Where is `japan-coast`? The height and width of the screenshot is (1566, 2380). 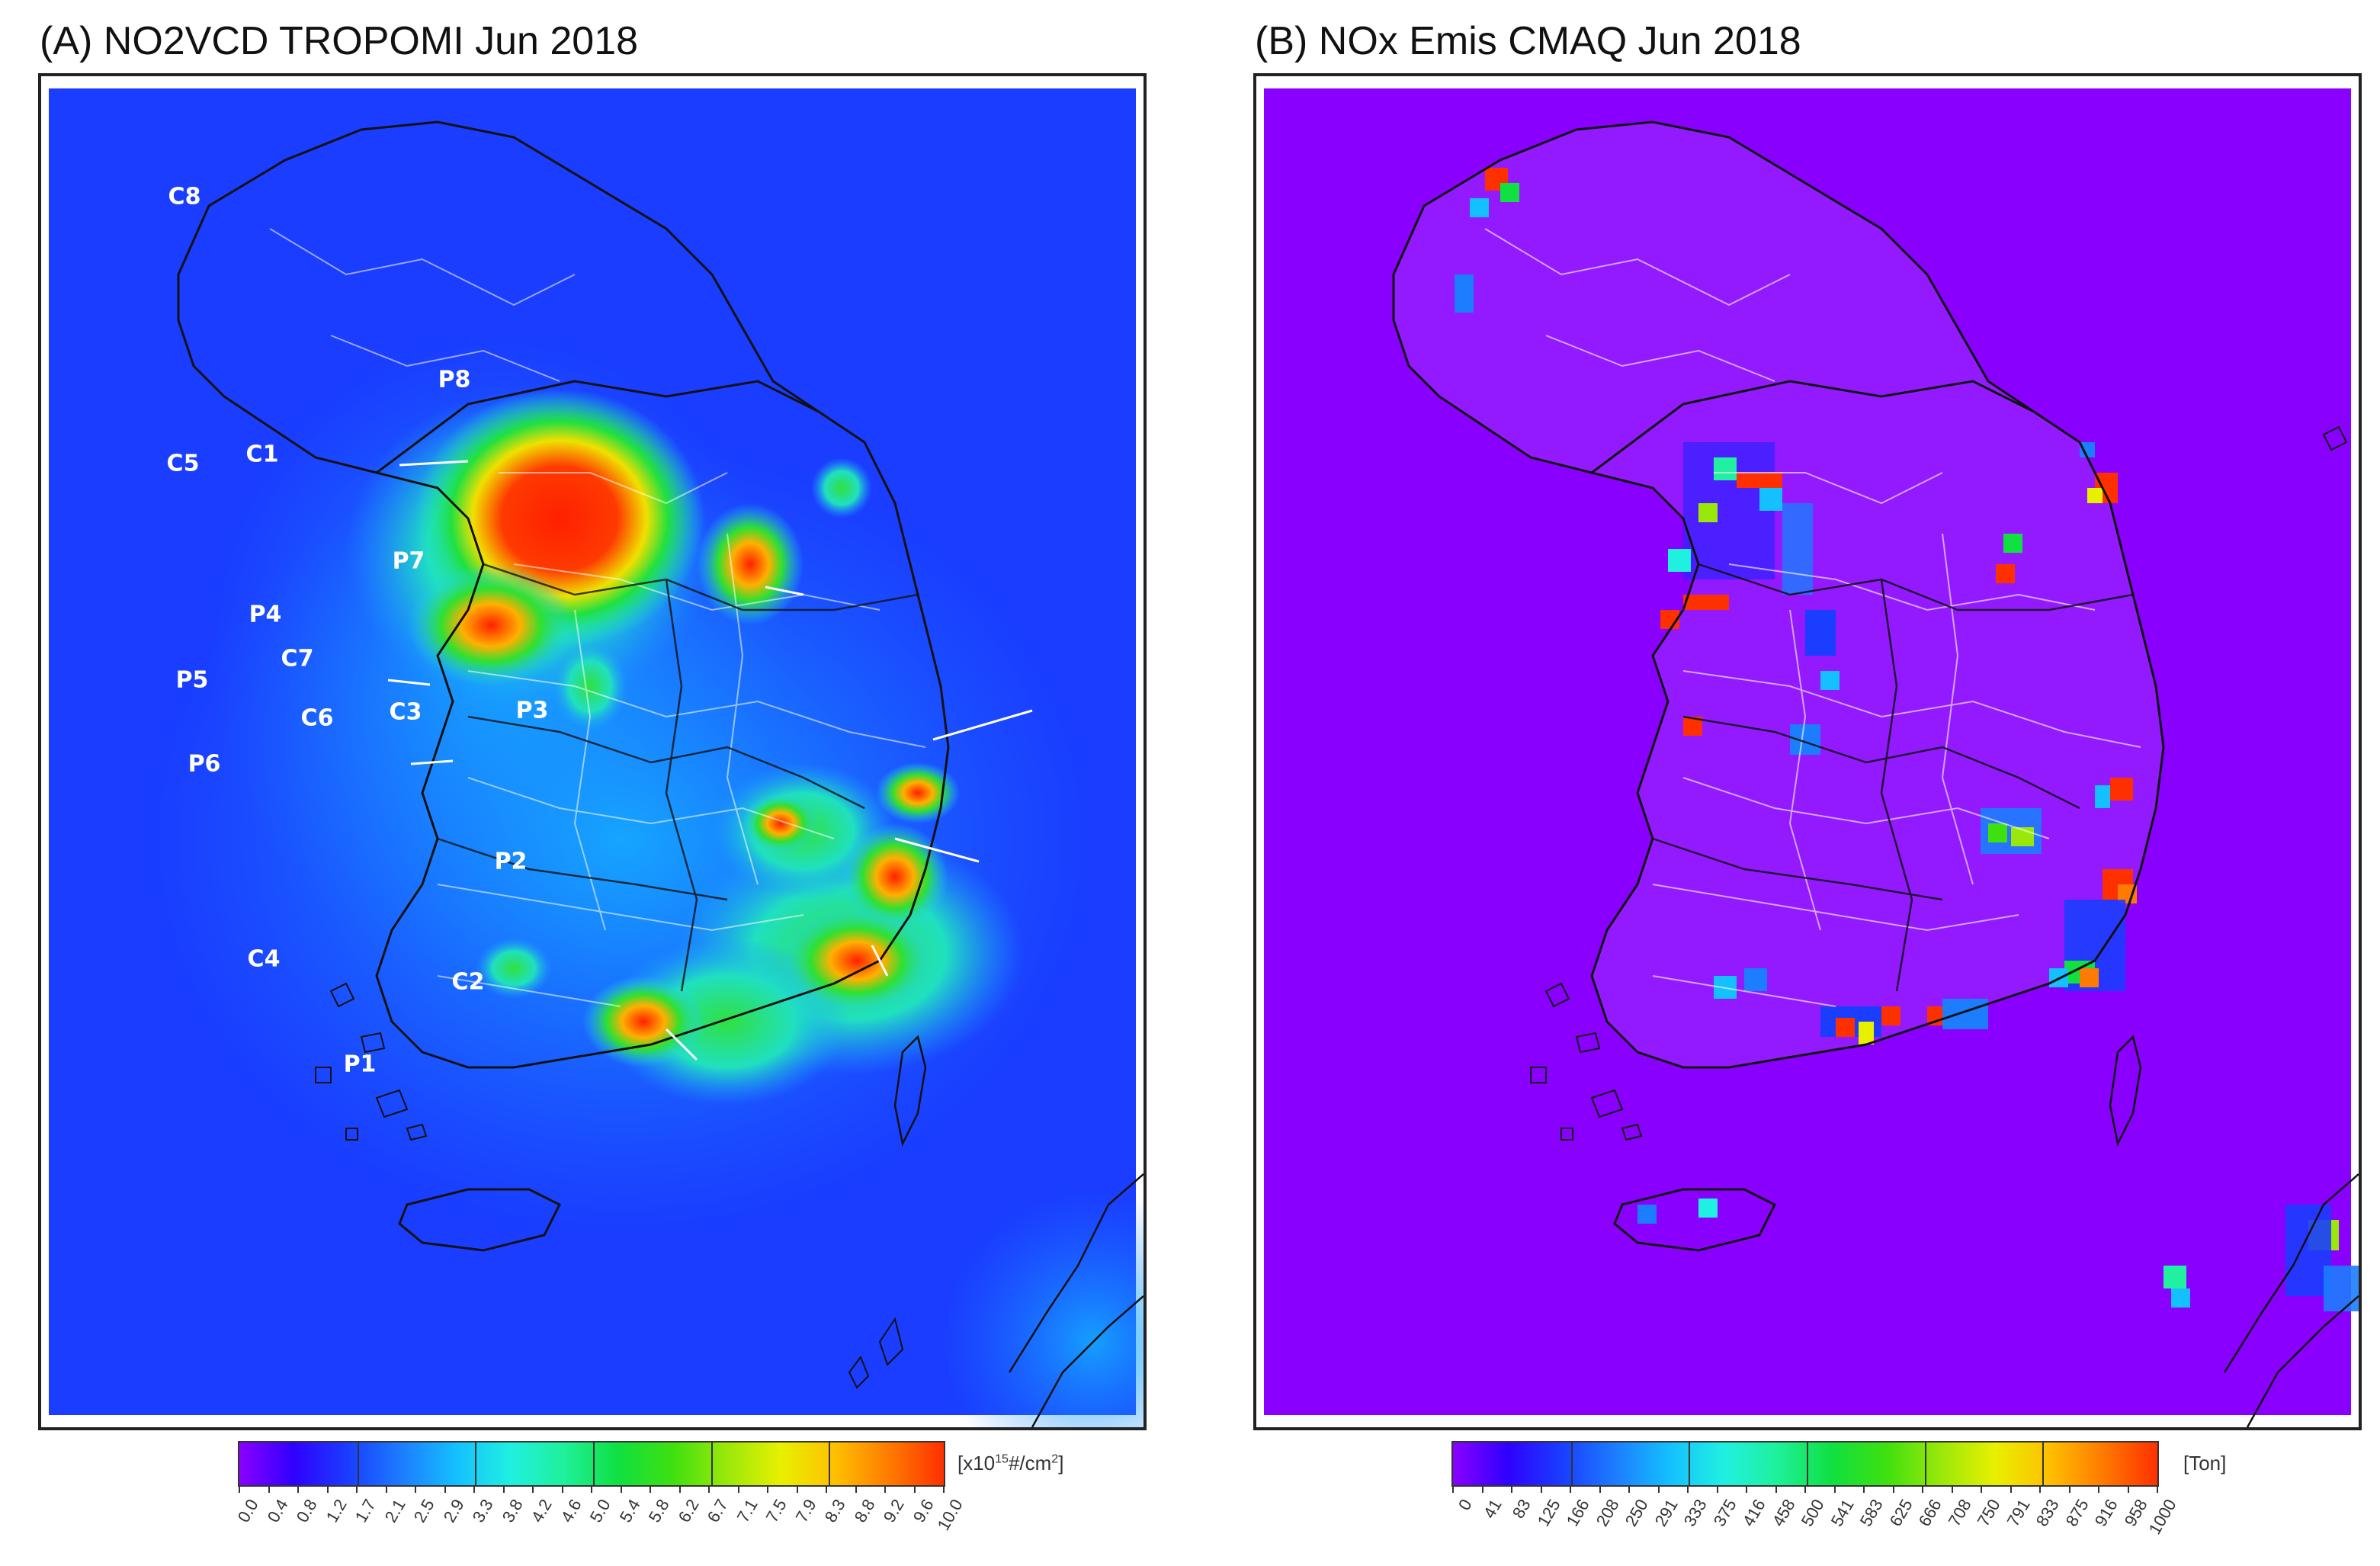 japan-coast is located at coordinates (1075, 1300).